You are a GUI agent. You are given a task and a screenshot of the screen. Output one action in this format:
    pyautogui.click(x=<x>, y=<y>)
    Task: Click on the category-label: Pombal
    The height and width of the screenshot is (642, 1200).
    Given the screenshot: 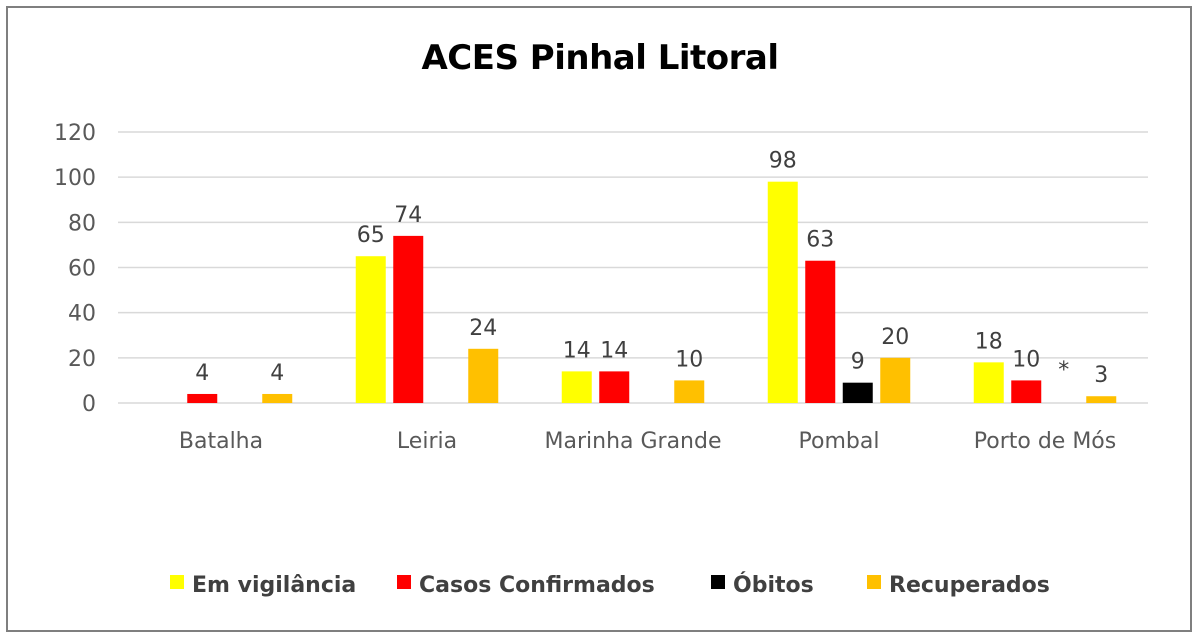 What is the action you would take?
    pyautogui.click(x=839, y=441)
    